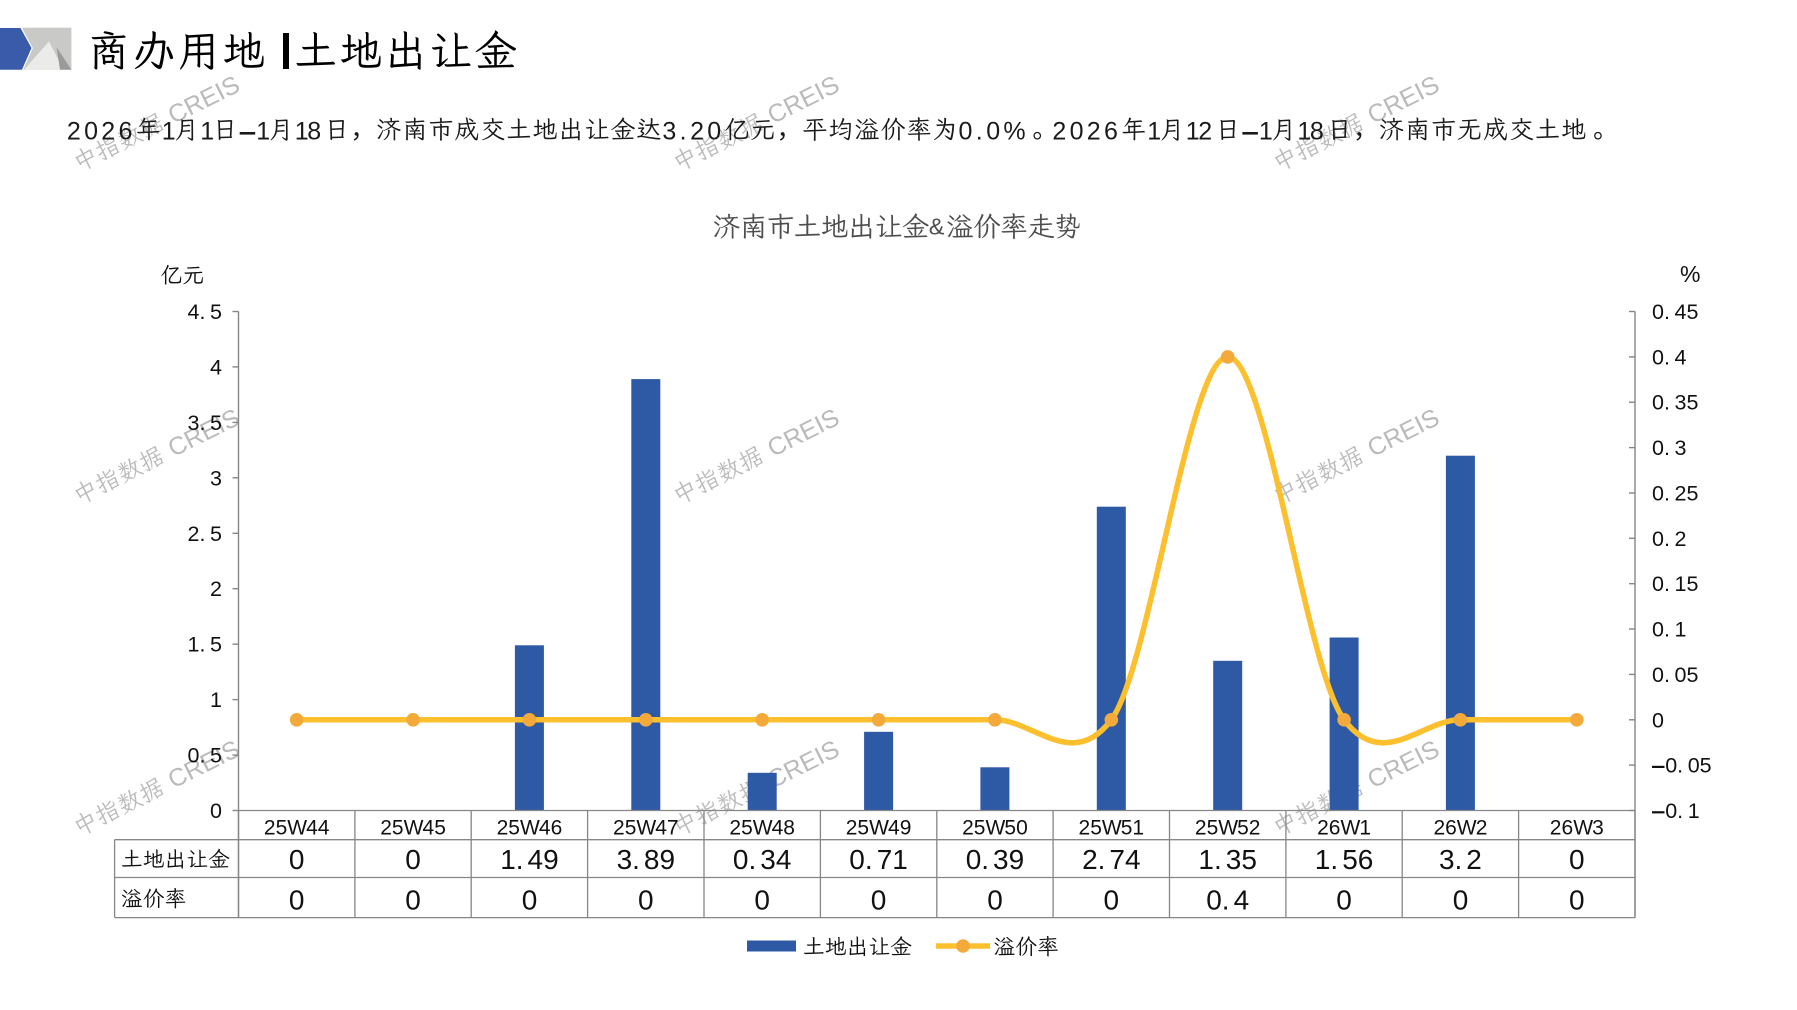 The width and height of the screenshot is (1797, 1010). Describe the element at coordinates (205, 423) in the screenshot. I see `svg-text: 3.5` at that location.